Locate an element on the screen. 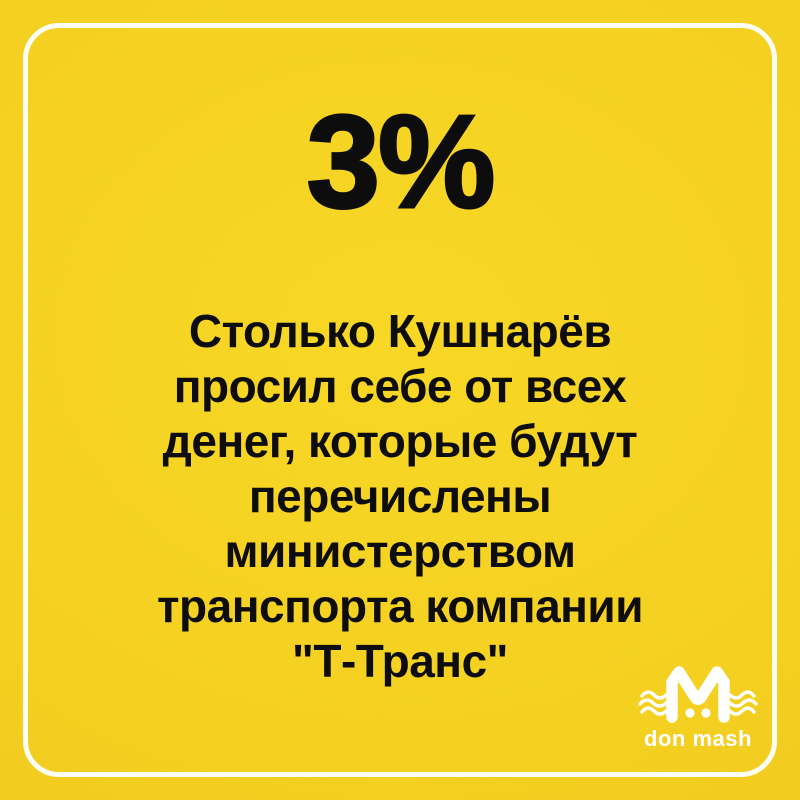 Image resolution: width=800 pixels, height=800 pixels. don-mash-logo: don mash is located at coordinates (698, 708).